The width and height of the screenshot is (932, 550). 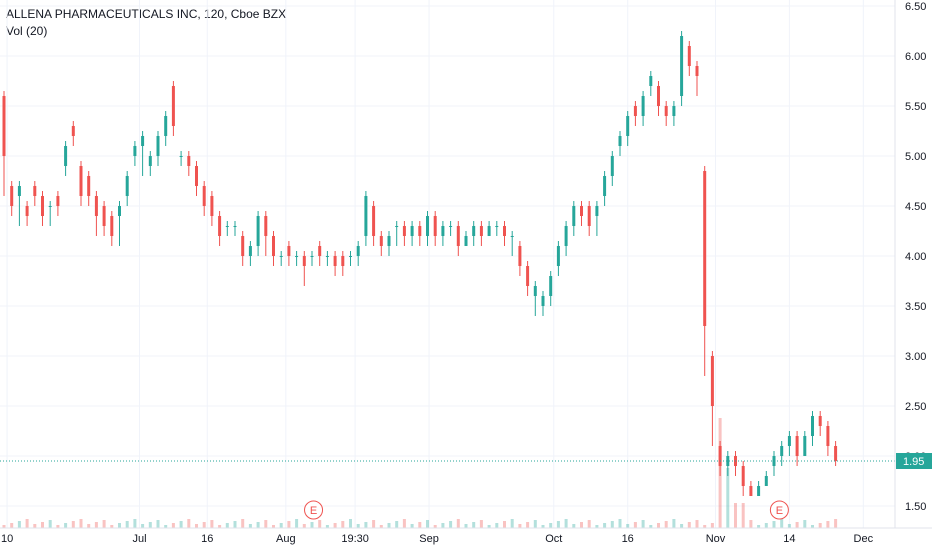 I want to click on x-tick-label: Nov, so click(x=716, y=539).